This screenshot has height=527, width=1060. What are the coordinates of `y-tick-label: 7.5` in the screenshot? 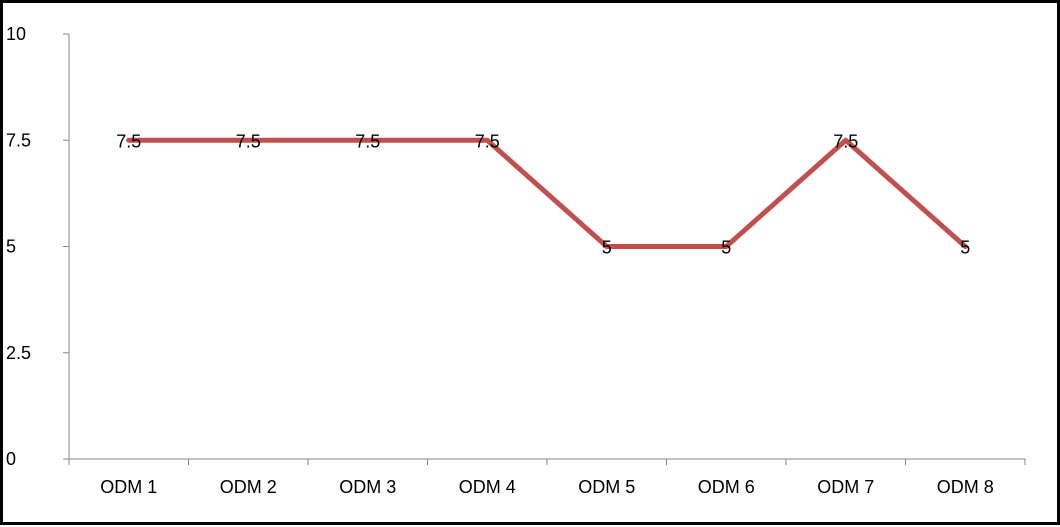 It's located at (18, 140).